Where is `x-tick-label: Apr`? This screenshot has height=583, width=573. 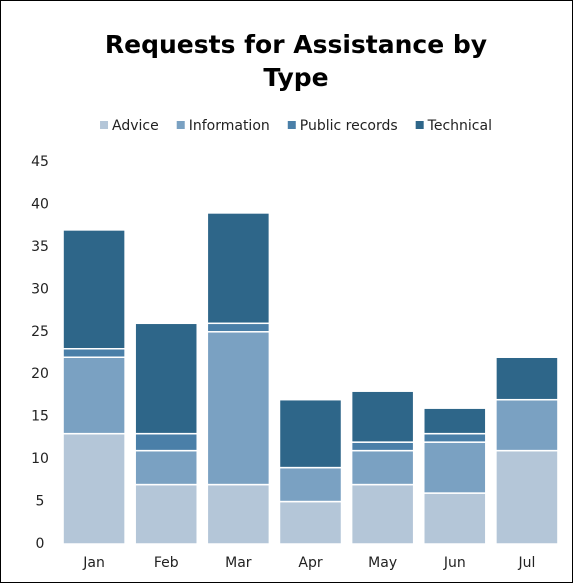
x-tick-label: Apr is located at coordinates (310, 563).